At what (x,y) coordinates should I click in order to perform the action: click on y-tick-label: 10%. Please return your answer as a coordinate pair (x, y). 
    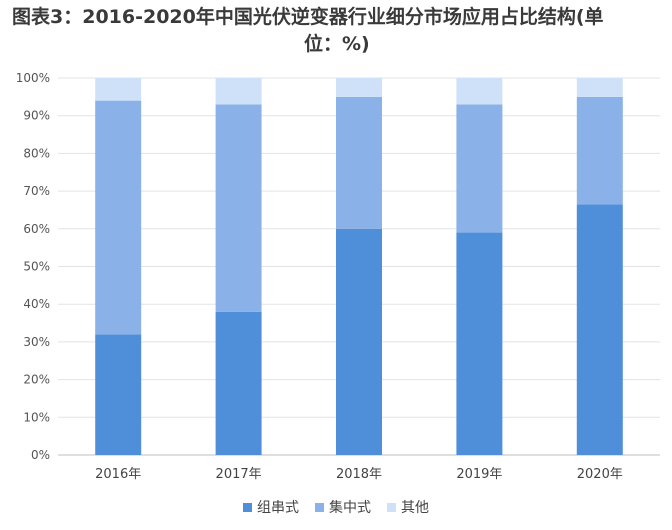
    Looking at the image, I should click on (36, 417).